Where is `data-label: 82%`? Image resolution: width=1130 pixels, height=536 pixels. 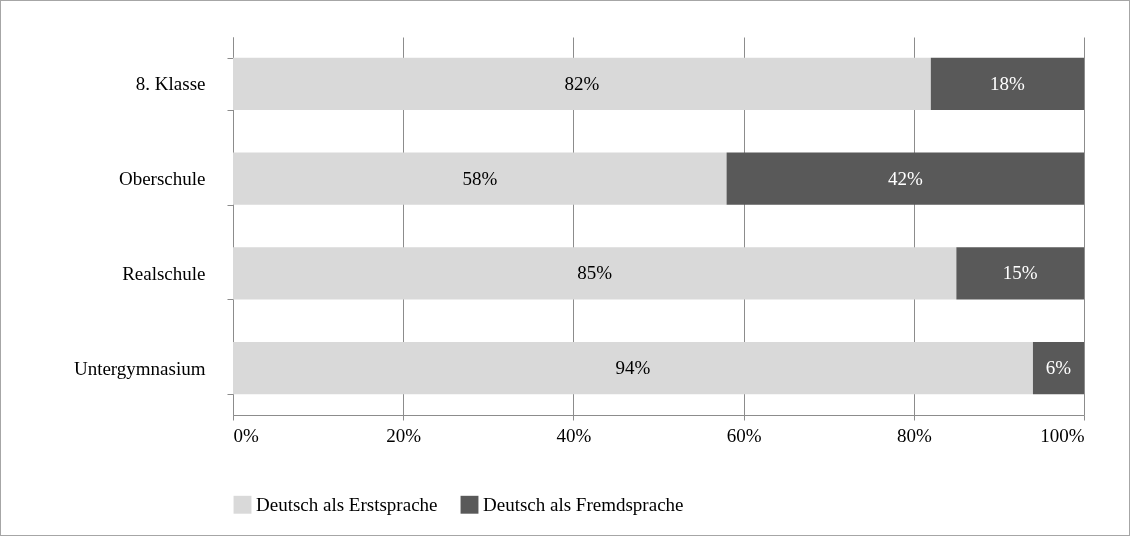
data-label: 82% is located at coordinates (582, 83).